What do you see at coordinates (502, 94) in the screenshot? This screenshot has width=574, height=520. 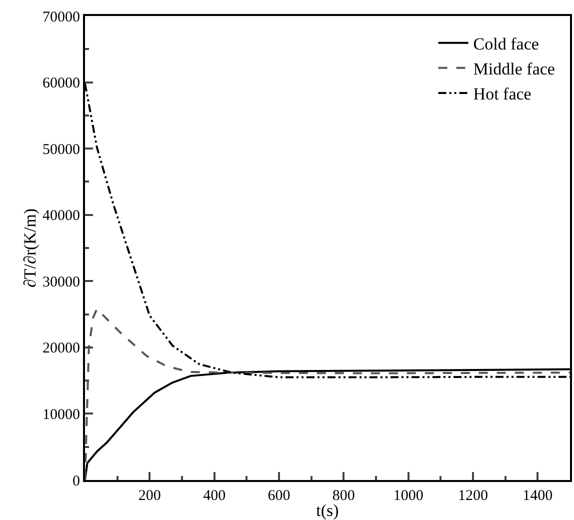 I see `legend-label: Hot face` at bounding box center [502, 94].